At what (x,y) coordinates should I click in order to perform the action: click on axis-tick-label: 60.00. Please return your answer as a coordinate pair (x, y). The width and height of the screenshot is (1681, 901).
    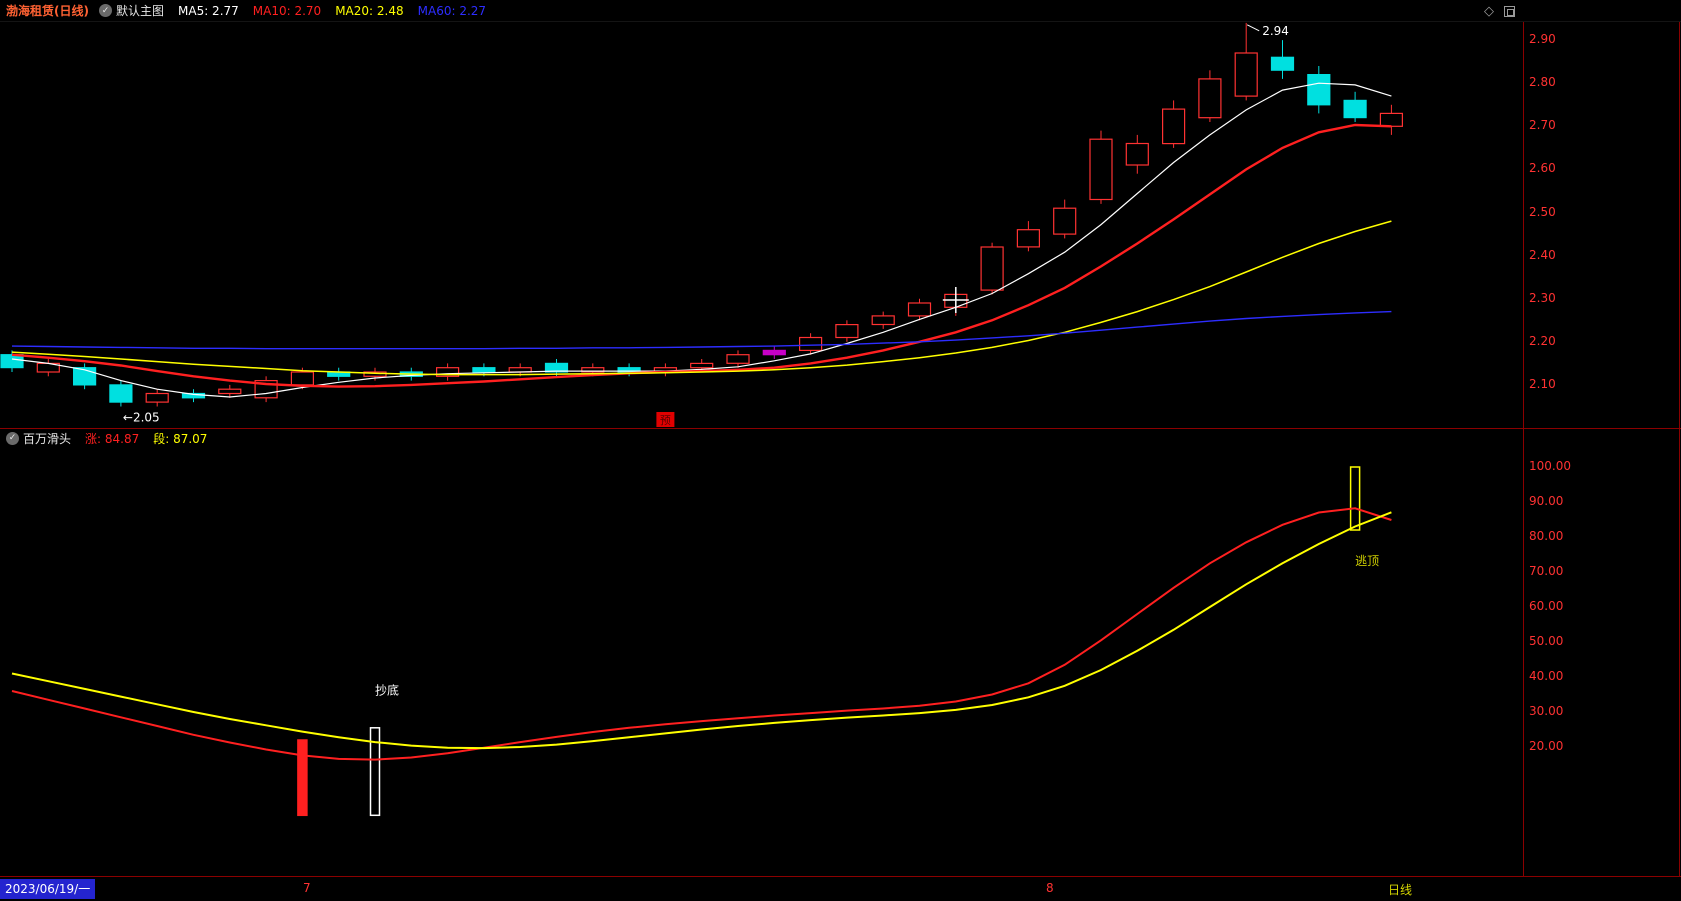
    Looking at the image, I should click on (1546, 606).